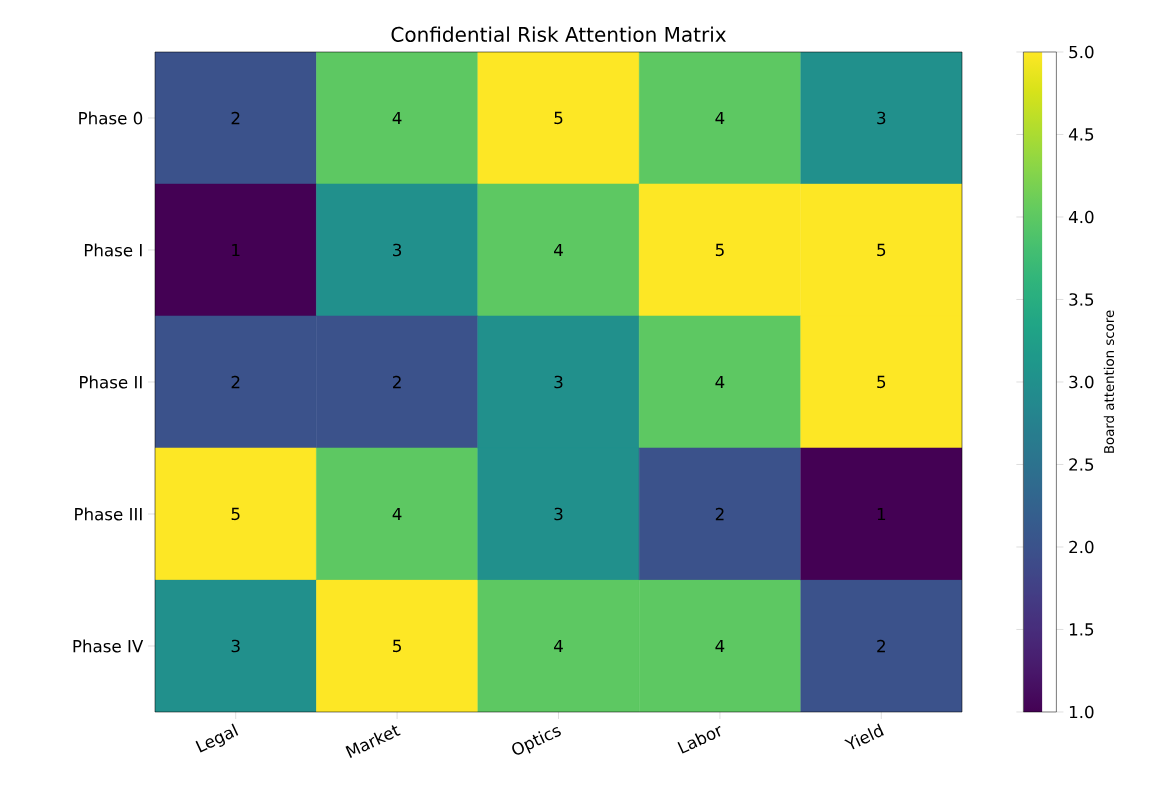  I want to click on chart-title: Confidential Risk Attention Matrix, so click(558, 34).